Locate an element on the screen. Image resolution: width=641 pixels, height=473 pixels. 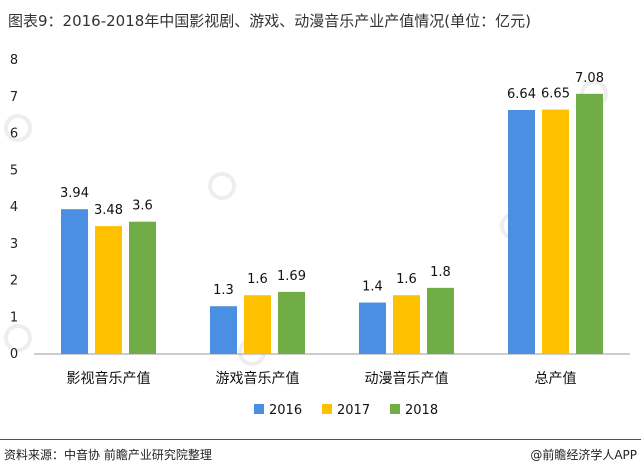
y-tick-label: 4 is located at coordinates (14, 207).